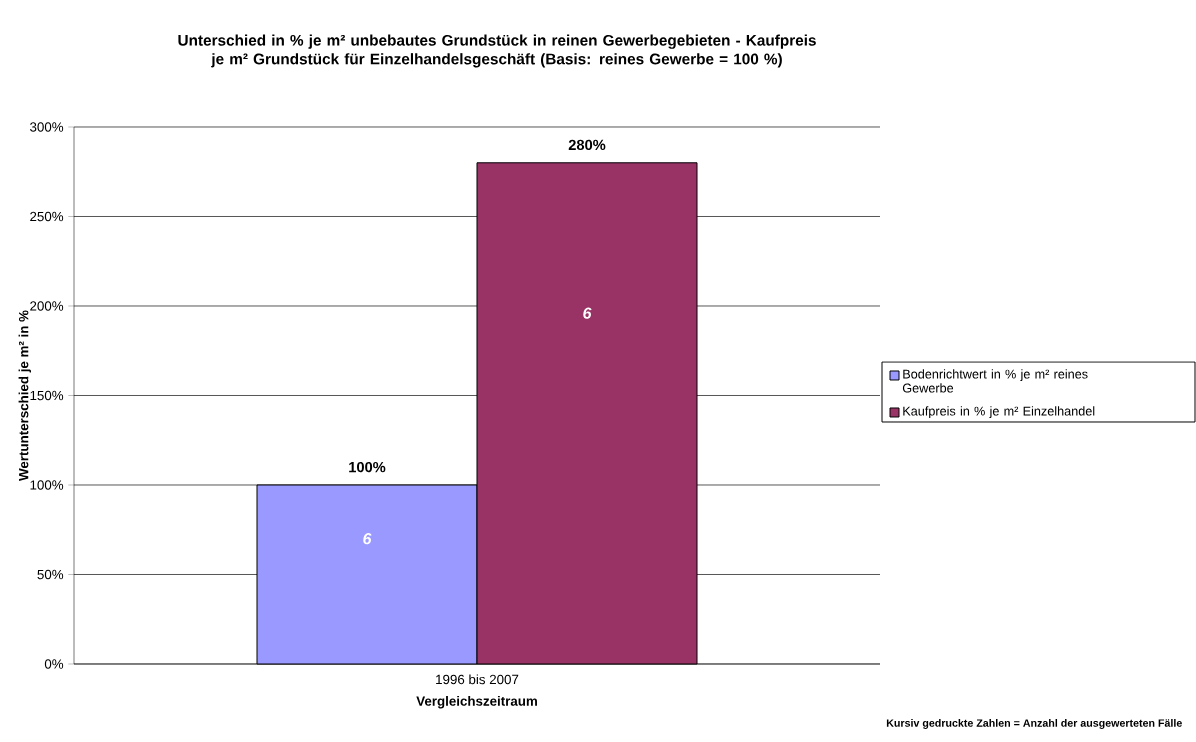 The image size is (1196, 742). Describe the element at coordinates (47, 127) in the screenshot. I see `y-tick-label: 300%` at that location.